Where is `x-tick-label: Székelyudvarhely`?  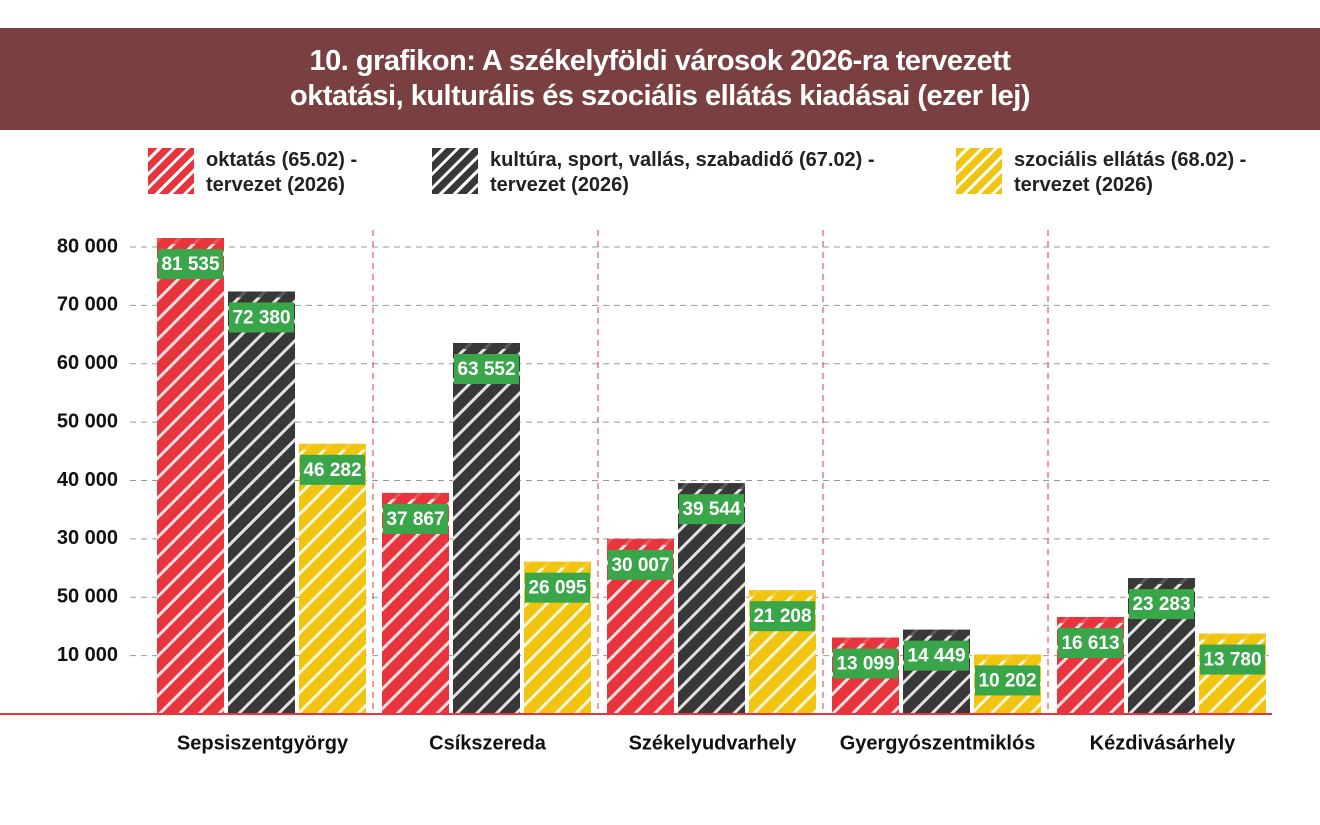
x-tick-label: Székelyudvarhely is located at coordinates (713, 743).